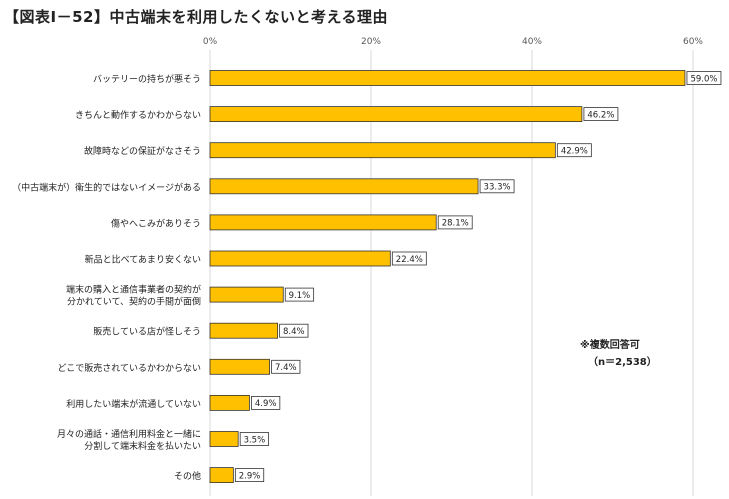  I want to click on category-label: 利用したい端末が流通していない, so click(133, 404).